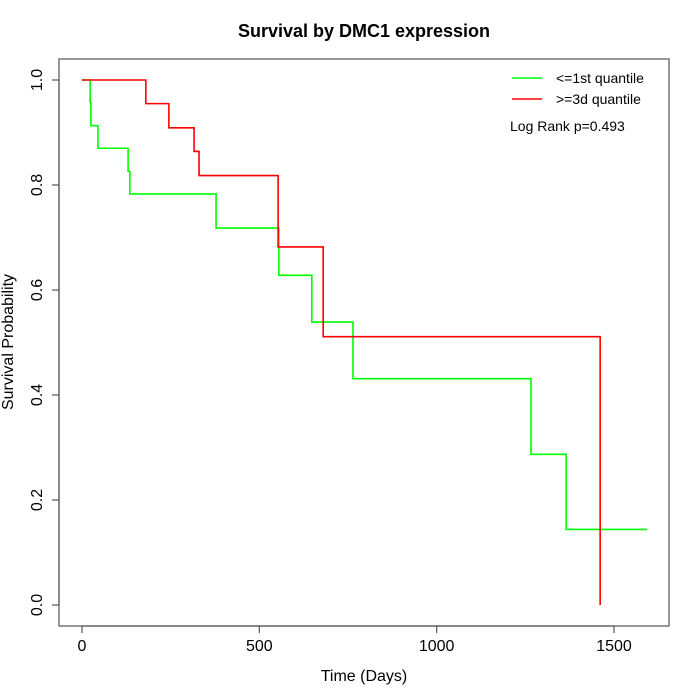  What do you see at coordinates (44, 342) in the screenshot?
I see `y-axis: 0.0 0.2 0.4 0.6 0.8 1.0` at bounding box center [44, 342].